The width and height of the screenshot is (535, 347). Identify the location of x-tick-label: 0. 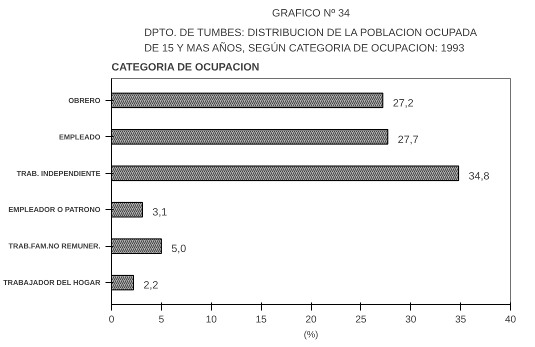
(111, 320).